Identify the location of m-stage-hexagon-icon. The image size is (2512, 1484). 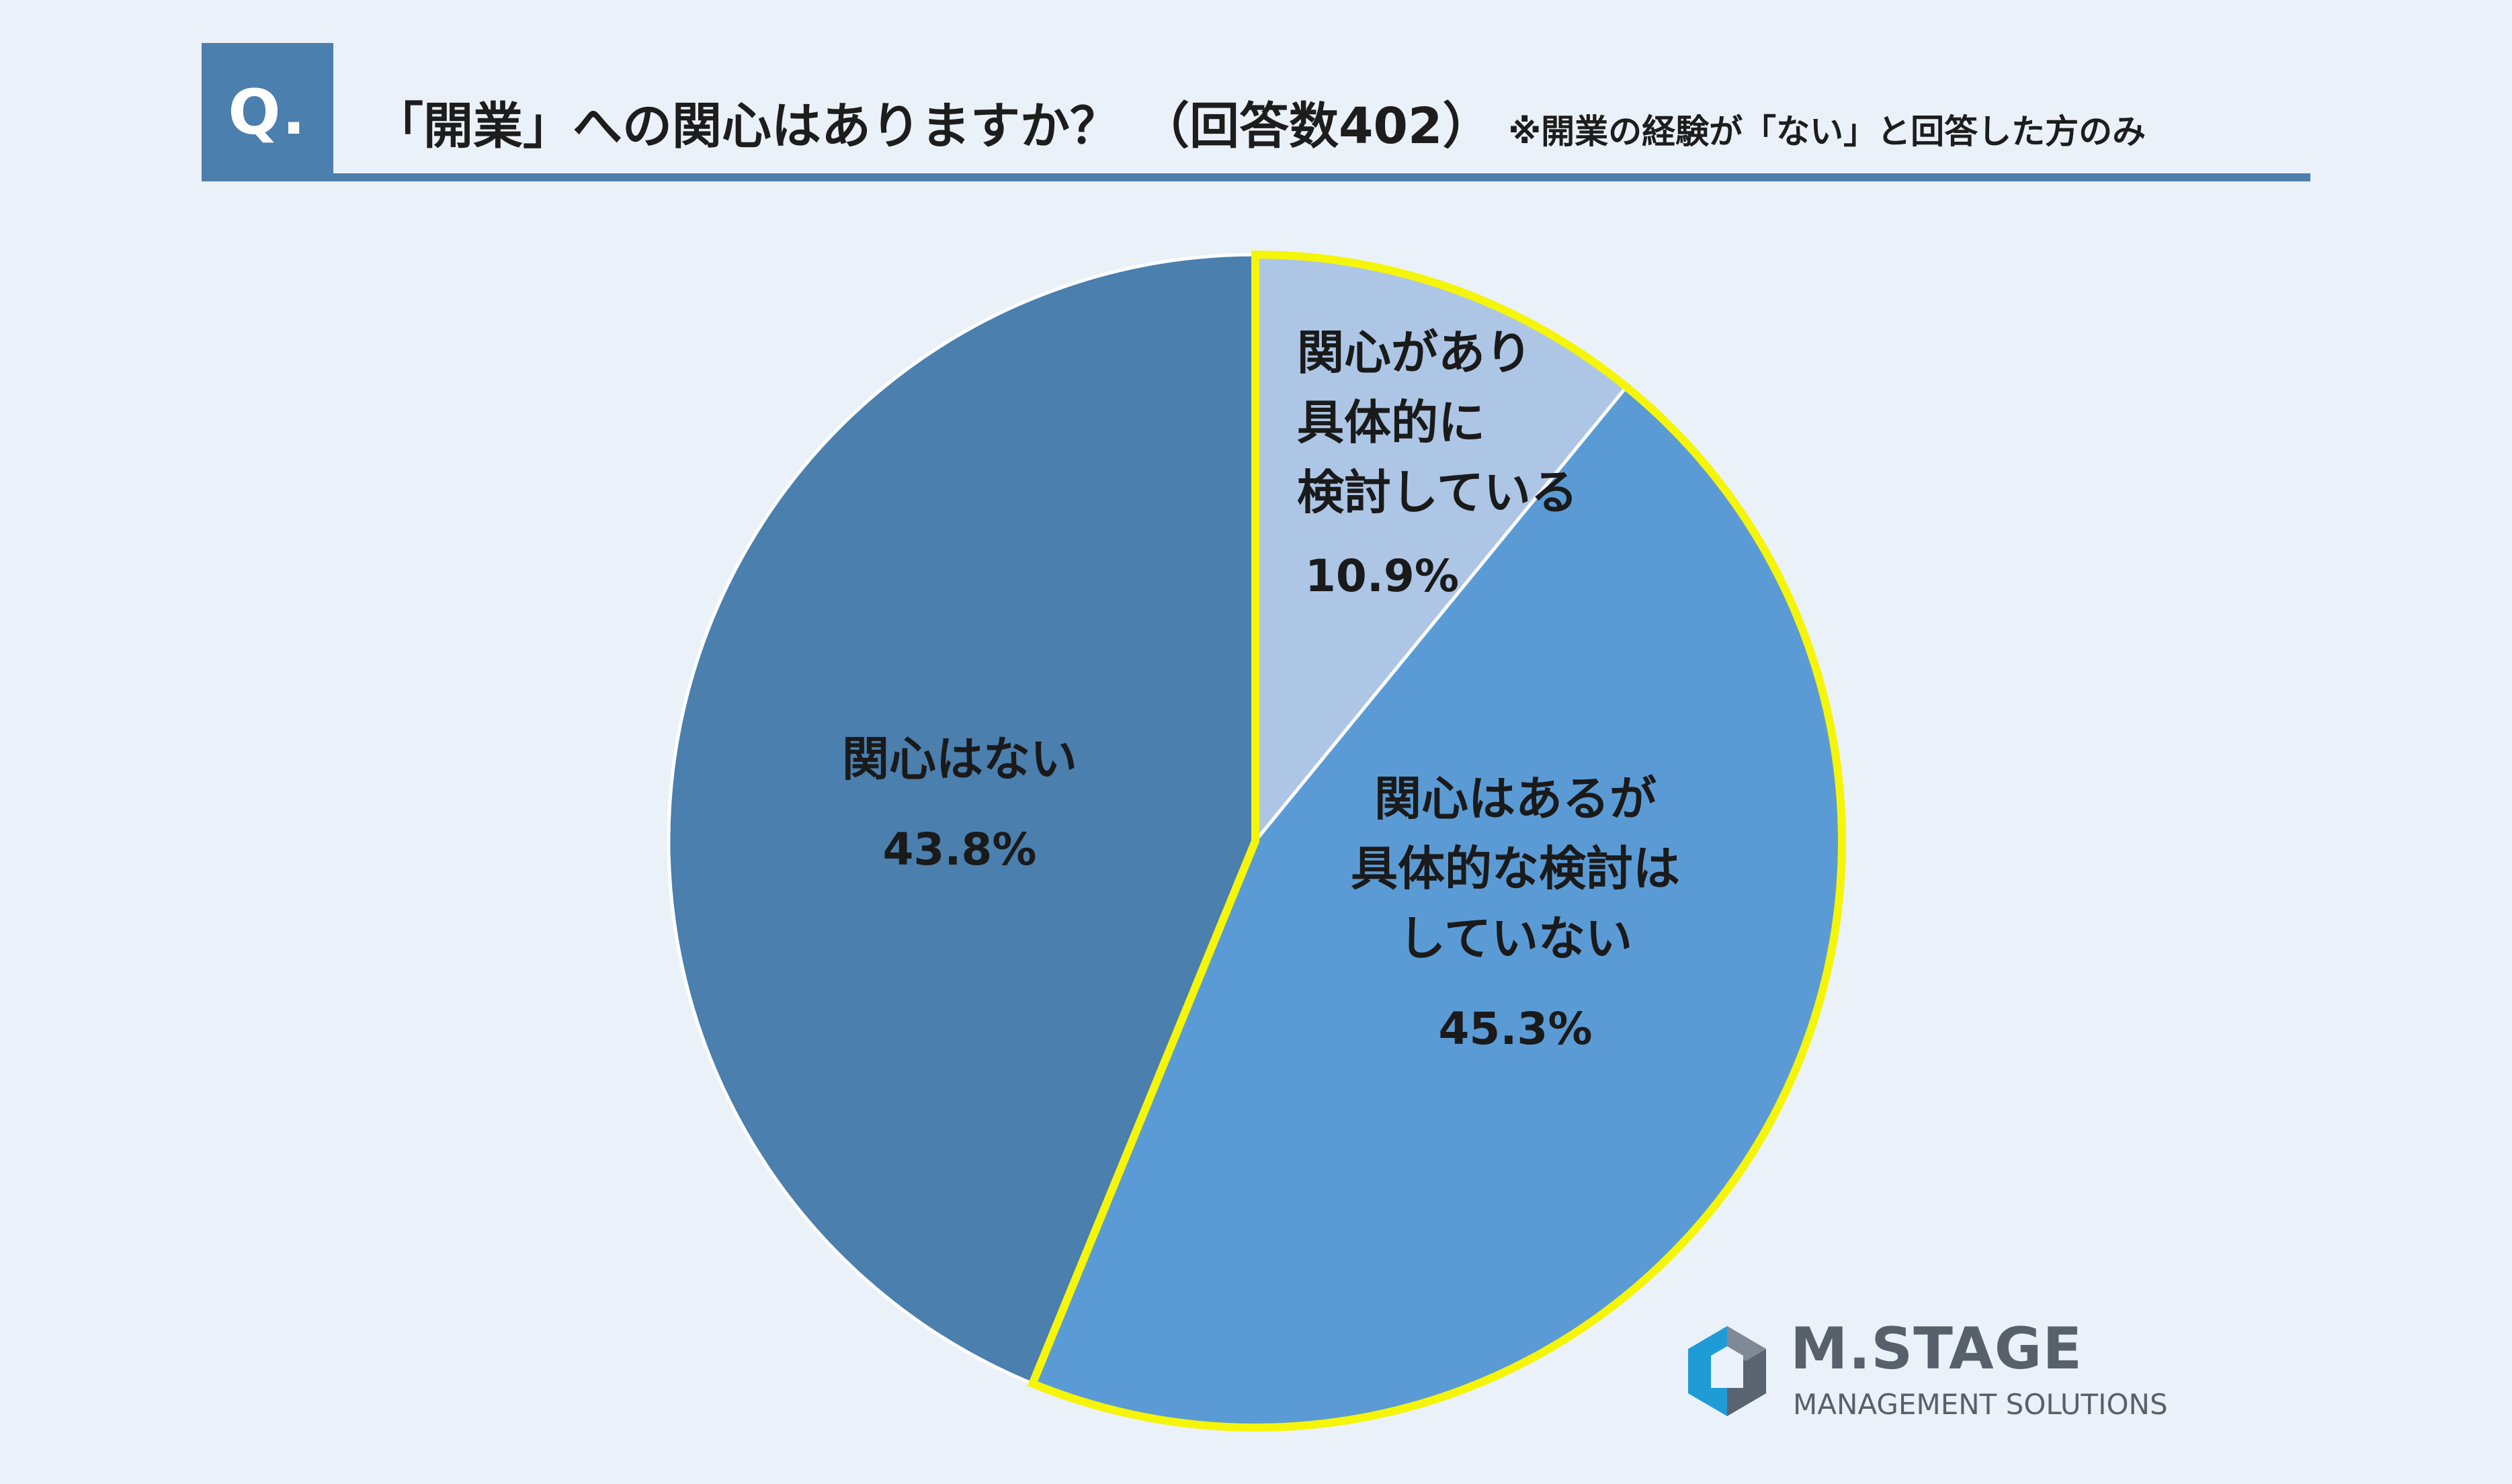
(1727, 1371).